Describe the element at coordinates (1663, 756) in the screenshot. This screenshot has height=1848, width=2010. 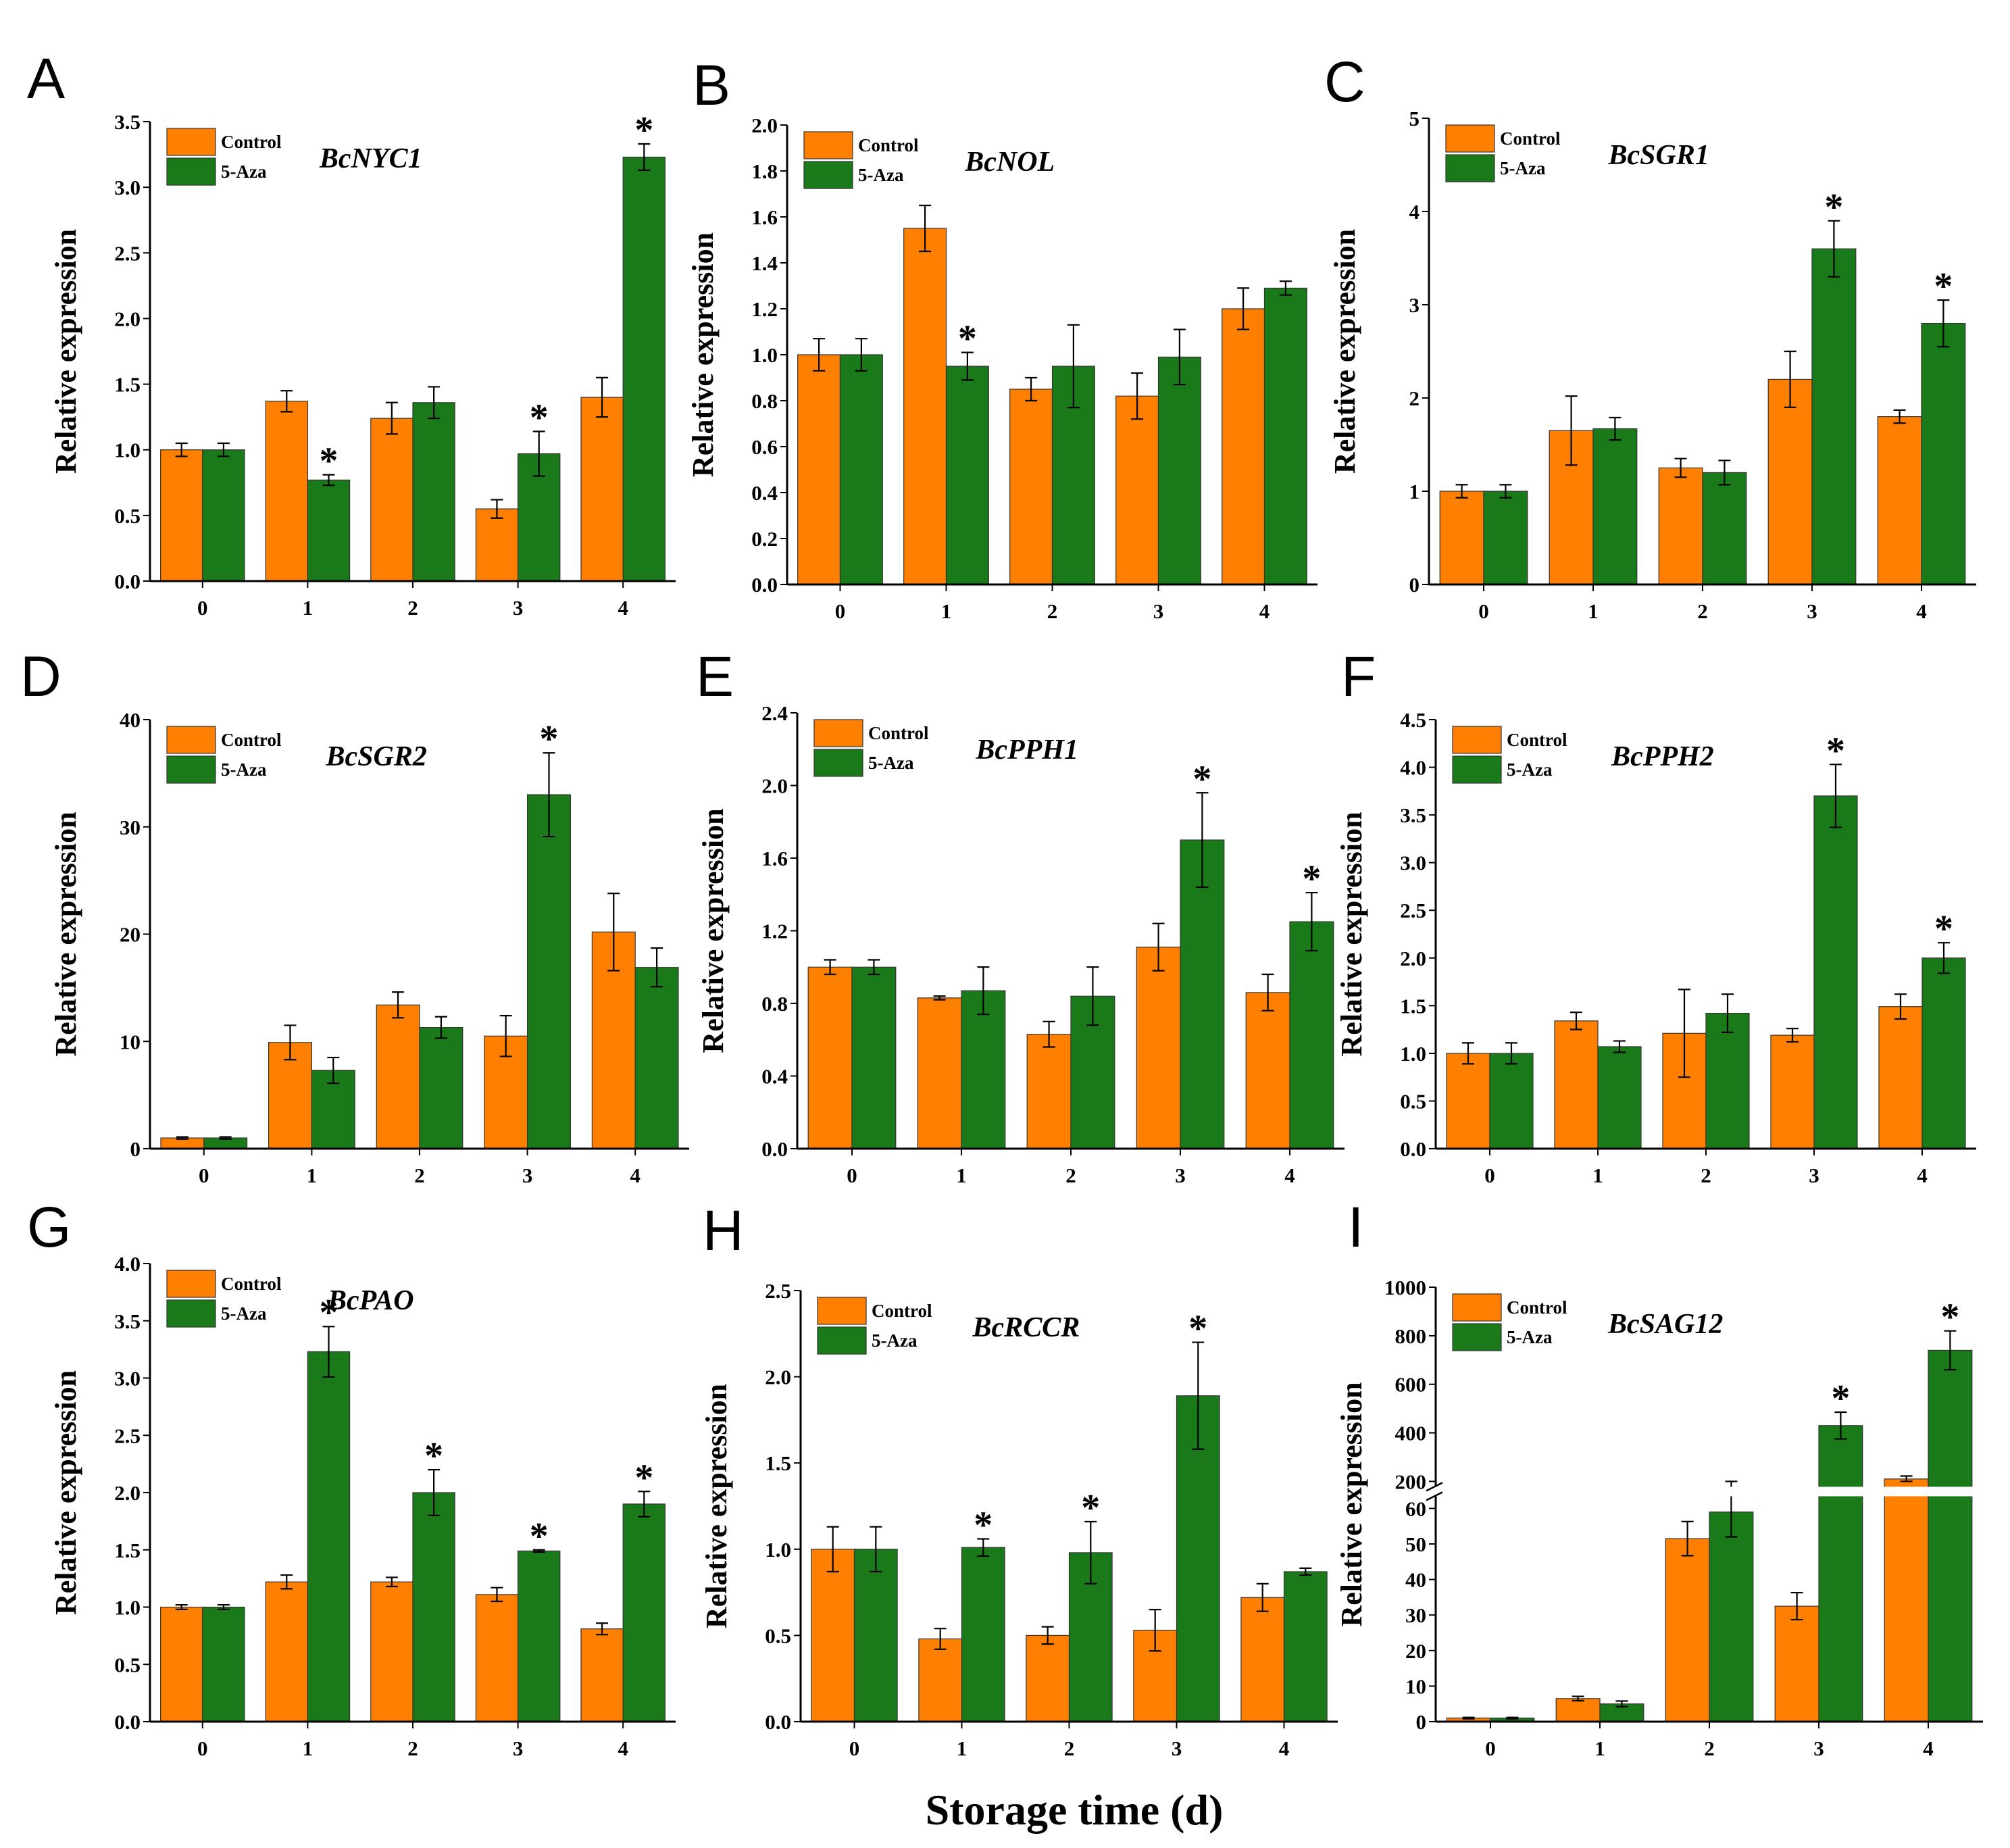
I see `gene-title: BcPPH2` at that location.